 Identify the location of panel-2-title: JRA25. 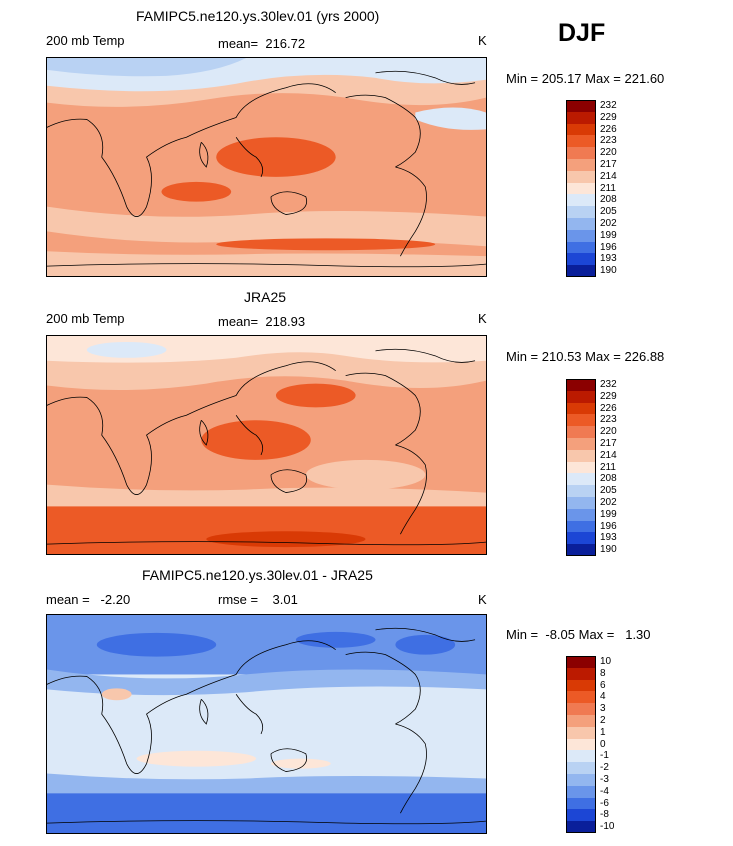
(265, 297).